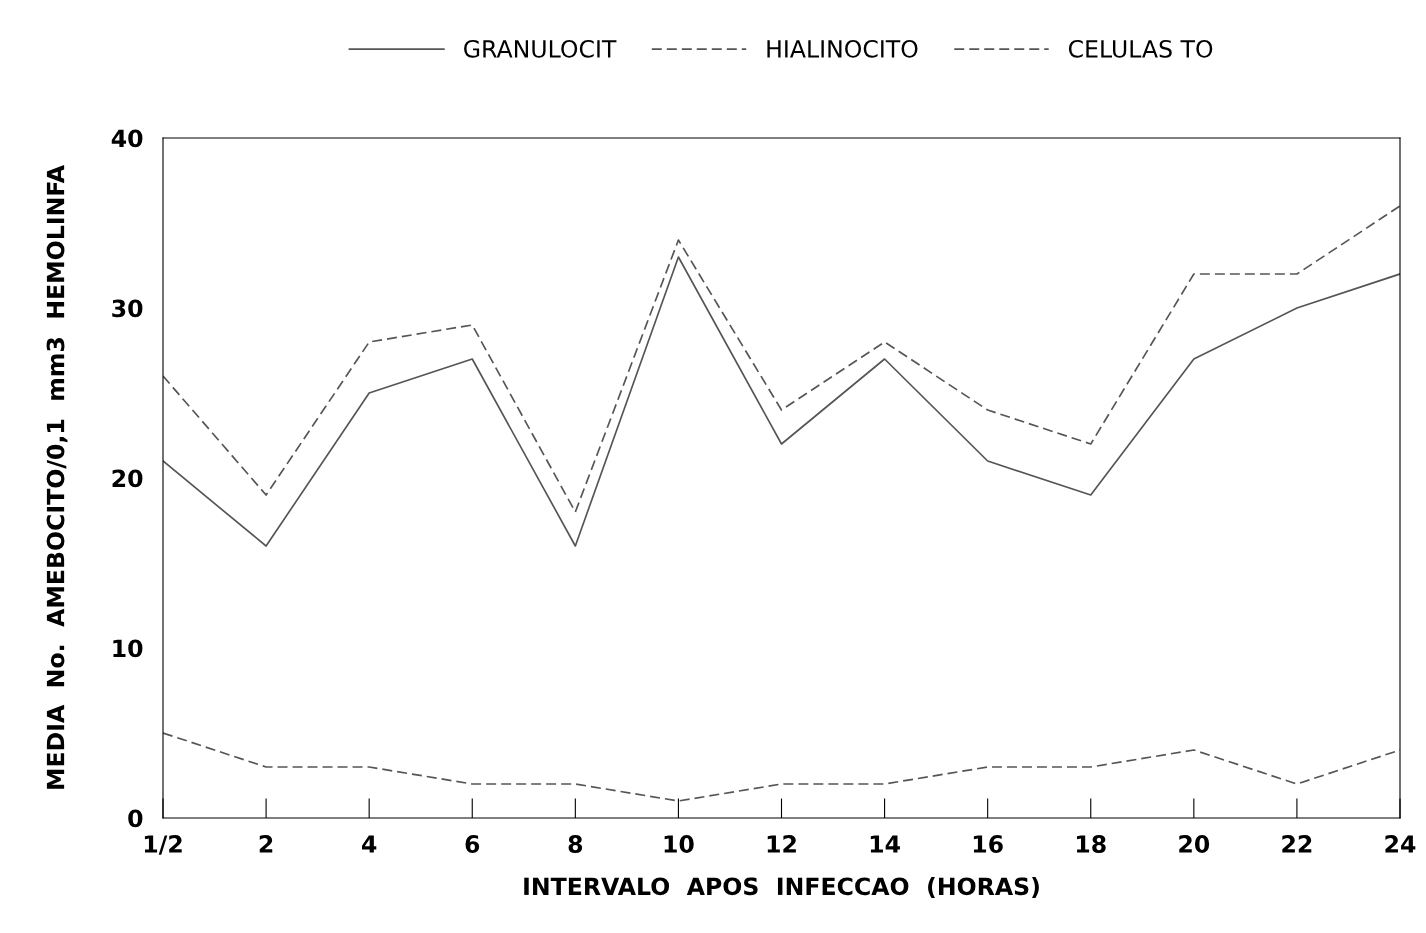 The height and width of the screenshot is (933, 1426). What do you see at coordinates (127, 478) in the screenshot?
I see `y-tick-label: 20` at bounding box center [127, 478].